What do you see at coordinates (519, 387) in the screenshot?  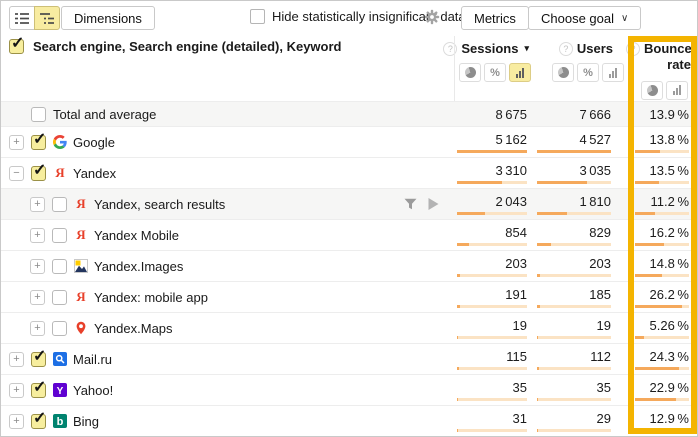 I see `sessions-value: 35` at bounding box center [519, 387].